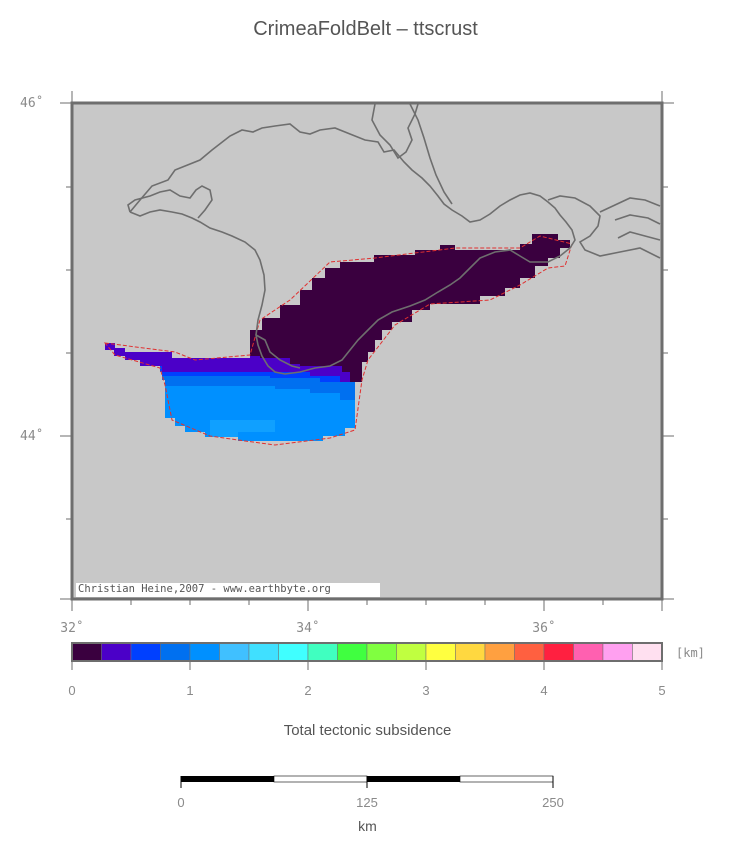  Describe the element at coordinates (365, 29) in the screenshot. I see `map-title: CrimeaFoldBelt – ttscrust` at that location.